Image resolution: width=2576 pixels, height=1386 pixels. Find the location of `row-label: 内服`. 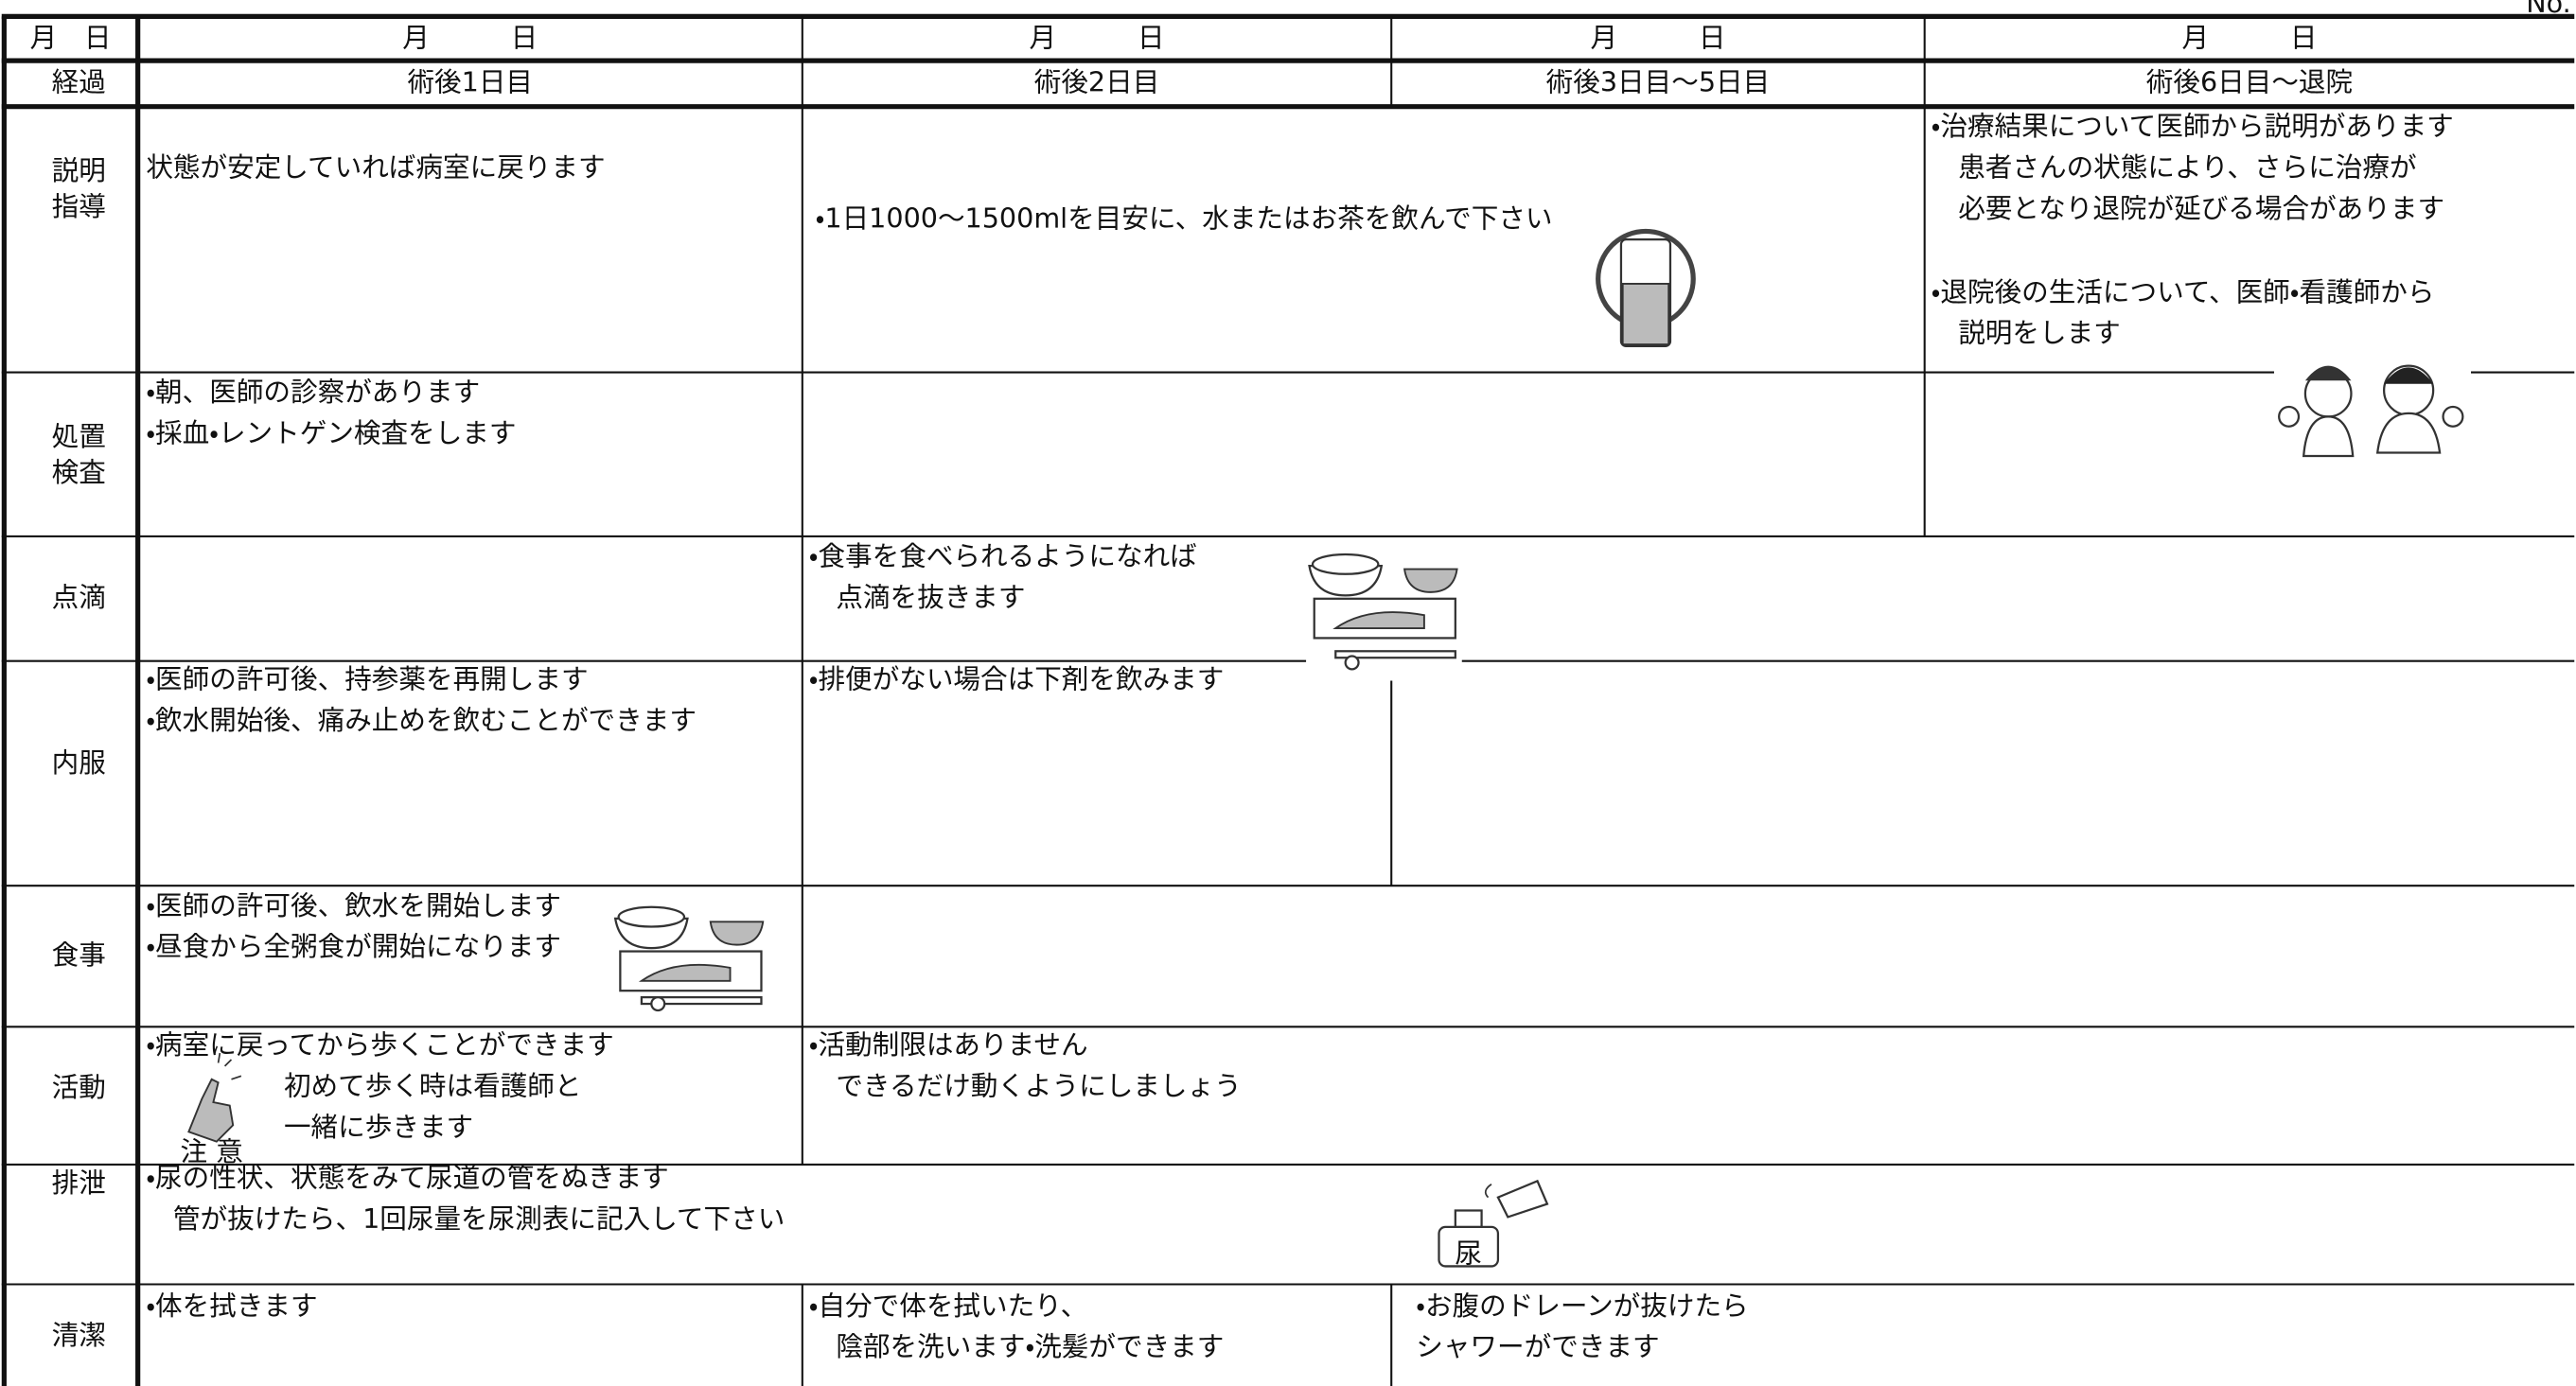

row-label: 内服 is located at coordinates (79, 762).